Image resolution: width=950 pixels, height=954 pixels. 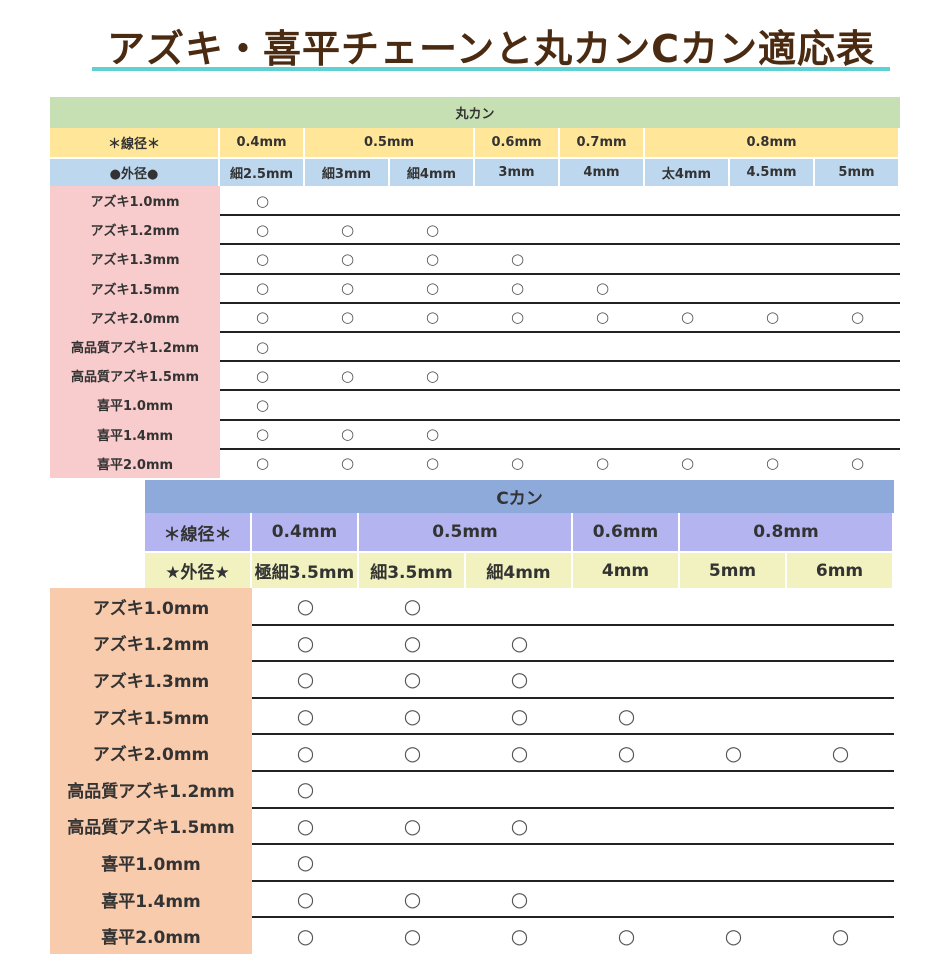 I want to click on row-label: 喜平1.4mm, so click(x=151, y=899).